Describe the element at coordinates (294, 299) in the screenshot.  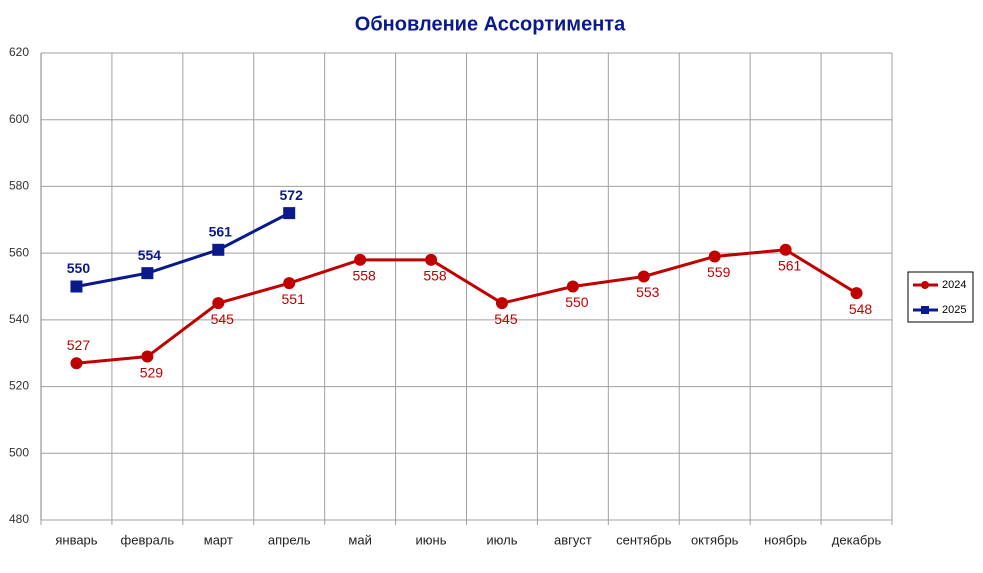
I see `data-label: 551` at that location.